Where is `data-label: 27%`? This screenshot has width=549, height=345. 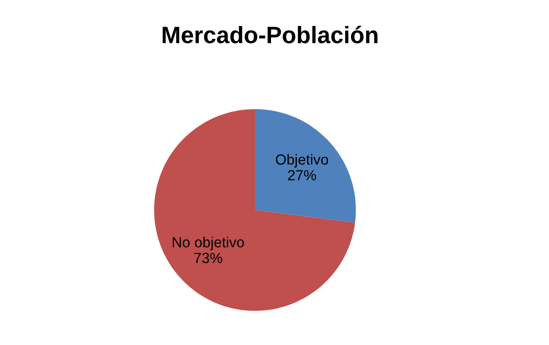
data-label: 27% is located at coordinates (302, 175).